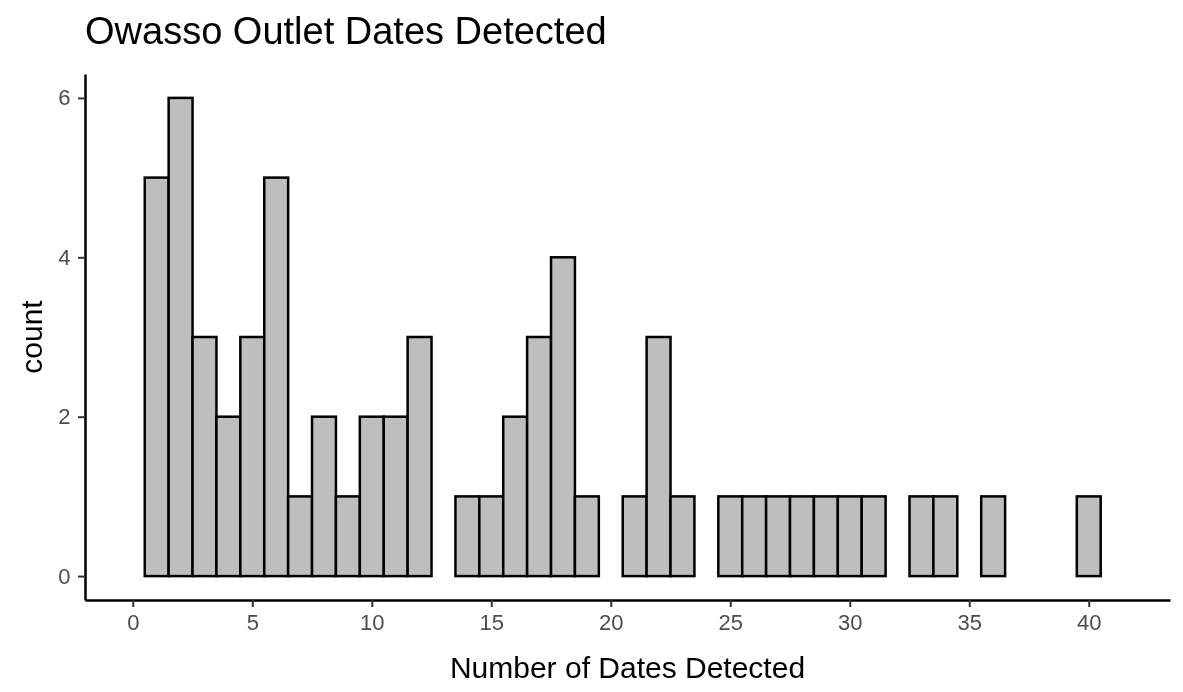 This screenshot has width=1183, height=692. Describe the element at coordinates (31, 336) in the screenshot. I see `y-axis-title: count` at that location.